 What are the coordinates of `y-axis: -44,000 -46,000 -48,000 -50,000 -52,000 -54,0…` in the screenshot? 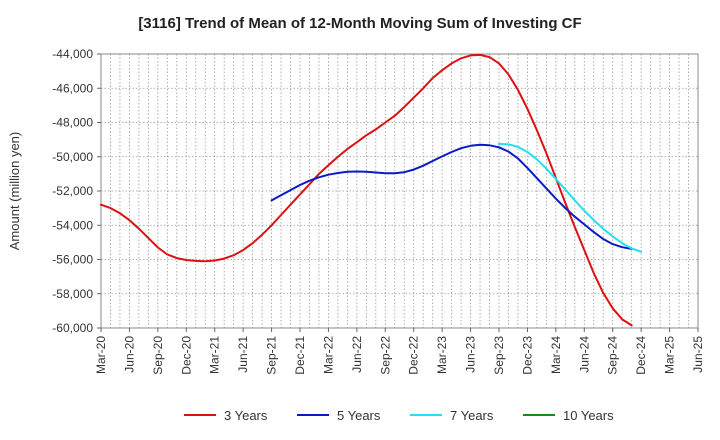 It's located at (76, 191).